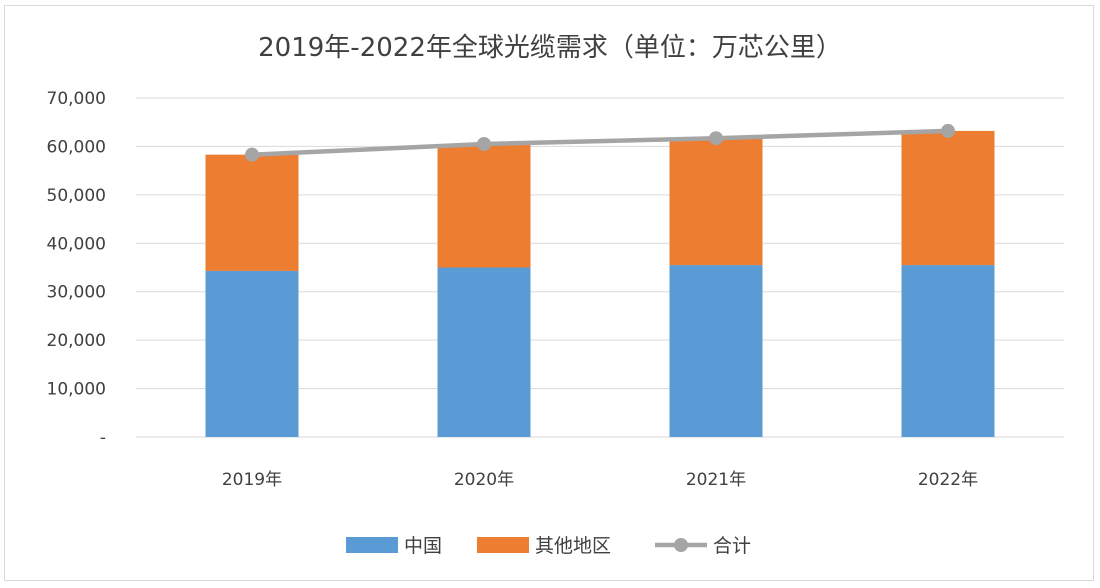 This screenshot has height=588, width=1100. I want to click on chart-title: 2019年-2022年全球光缆需求（单位：万芯公里）, so click(550, 48).